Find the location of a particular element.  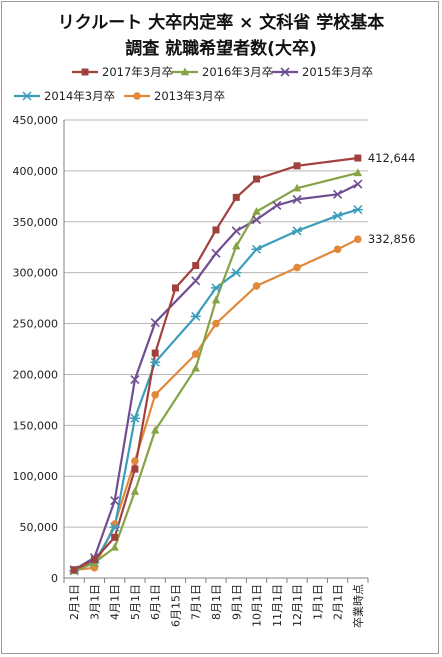

legend-entry: 2016年3月卒 is located at coordinates (222, 72).